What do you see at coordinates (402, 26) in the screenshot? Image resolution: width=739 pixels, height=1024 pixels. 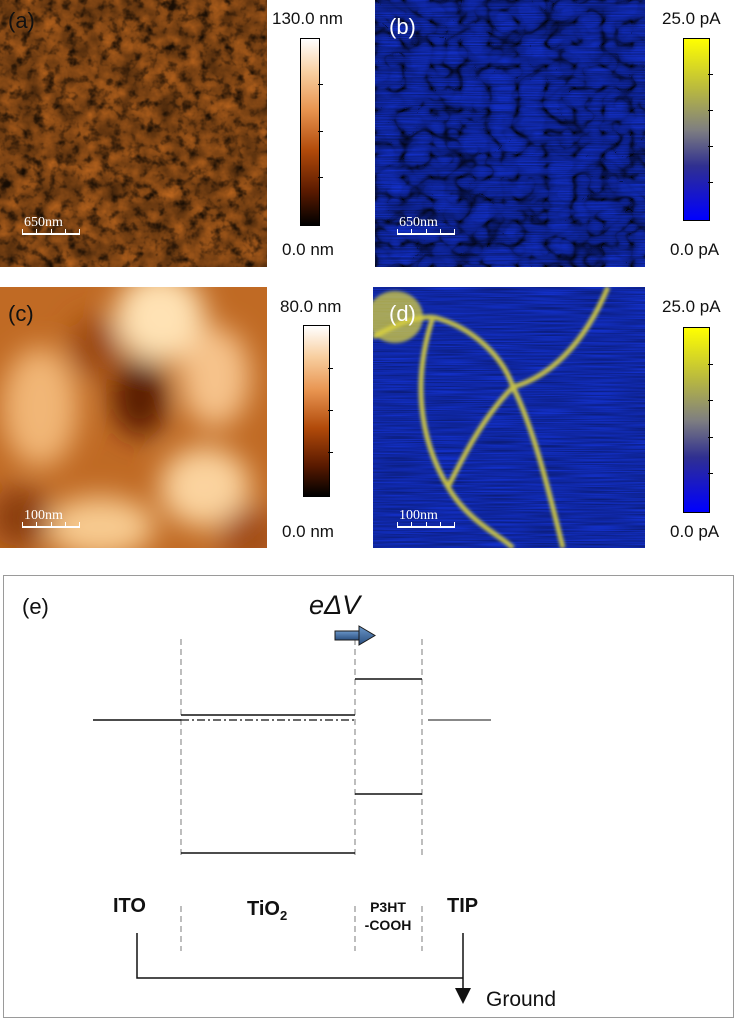 I see `panel-b-label: (b)` at bounding box center [402, 26].